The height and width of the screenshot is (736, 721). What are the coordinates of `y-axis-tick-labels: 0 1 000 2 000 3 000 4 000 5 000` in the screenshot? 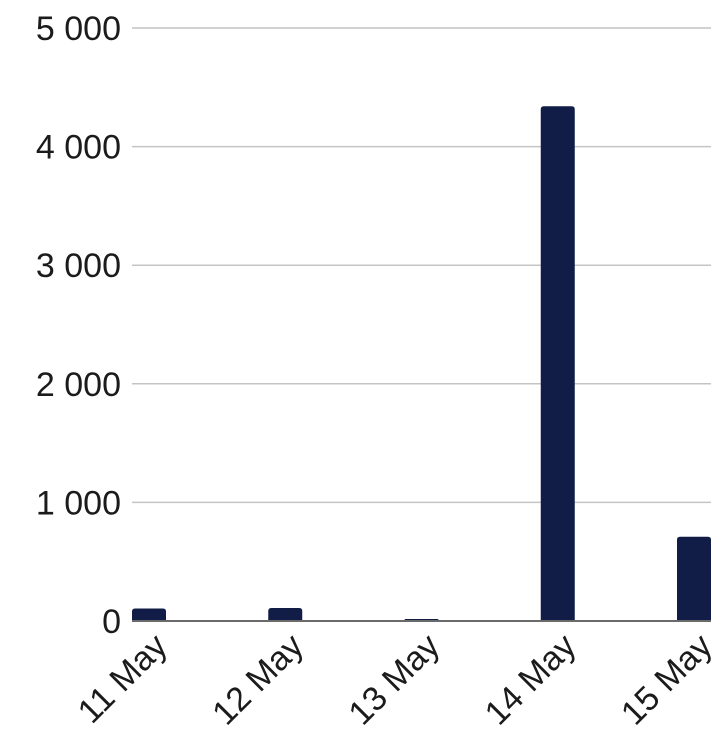 It's located at (78, 325).